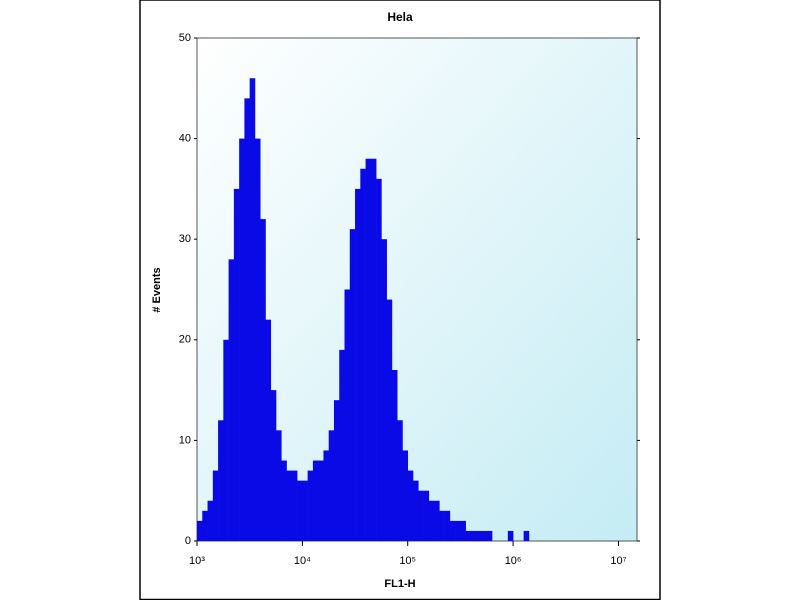  What do you see at coordinates (618, 561) in the screenshot?
I see `x-tick-label: 10⁷` at bounding box center [618, 561].